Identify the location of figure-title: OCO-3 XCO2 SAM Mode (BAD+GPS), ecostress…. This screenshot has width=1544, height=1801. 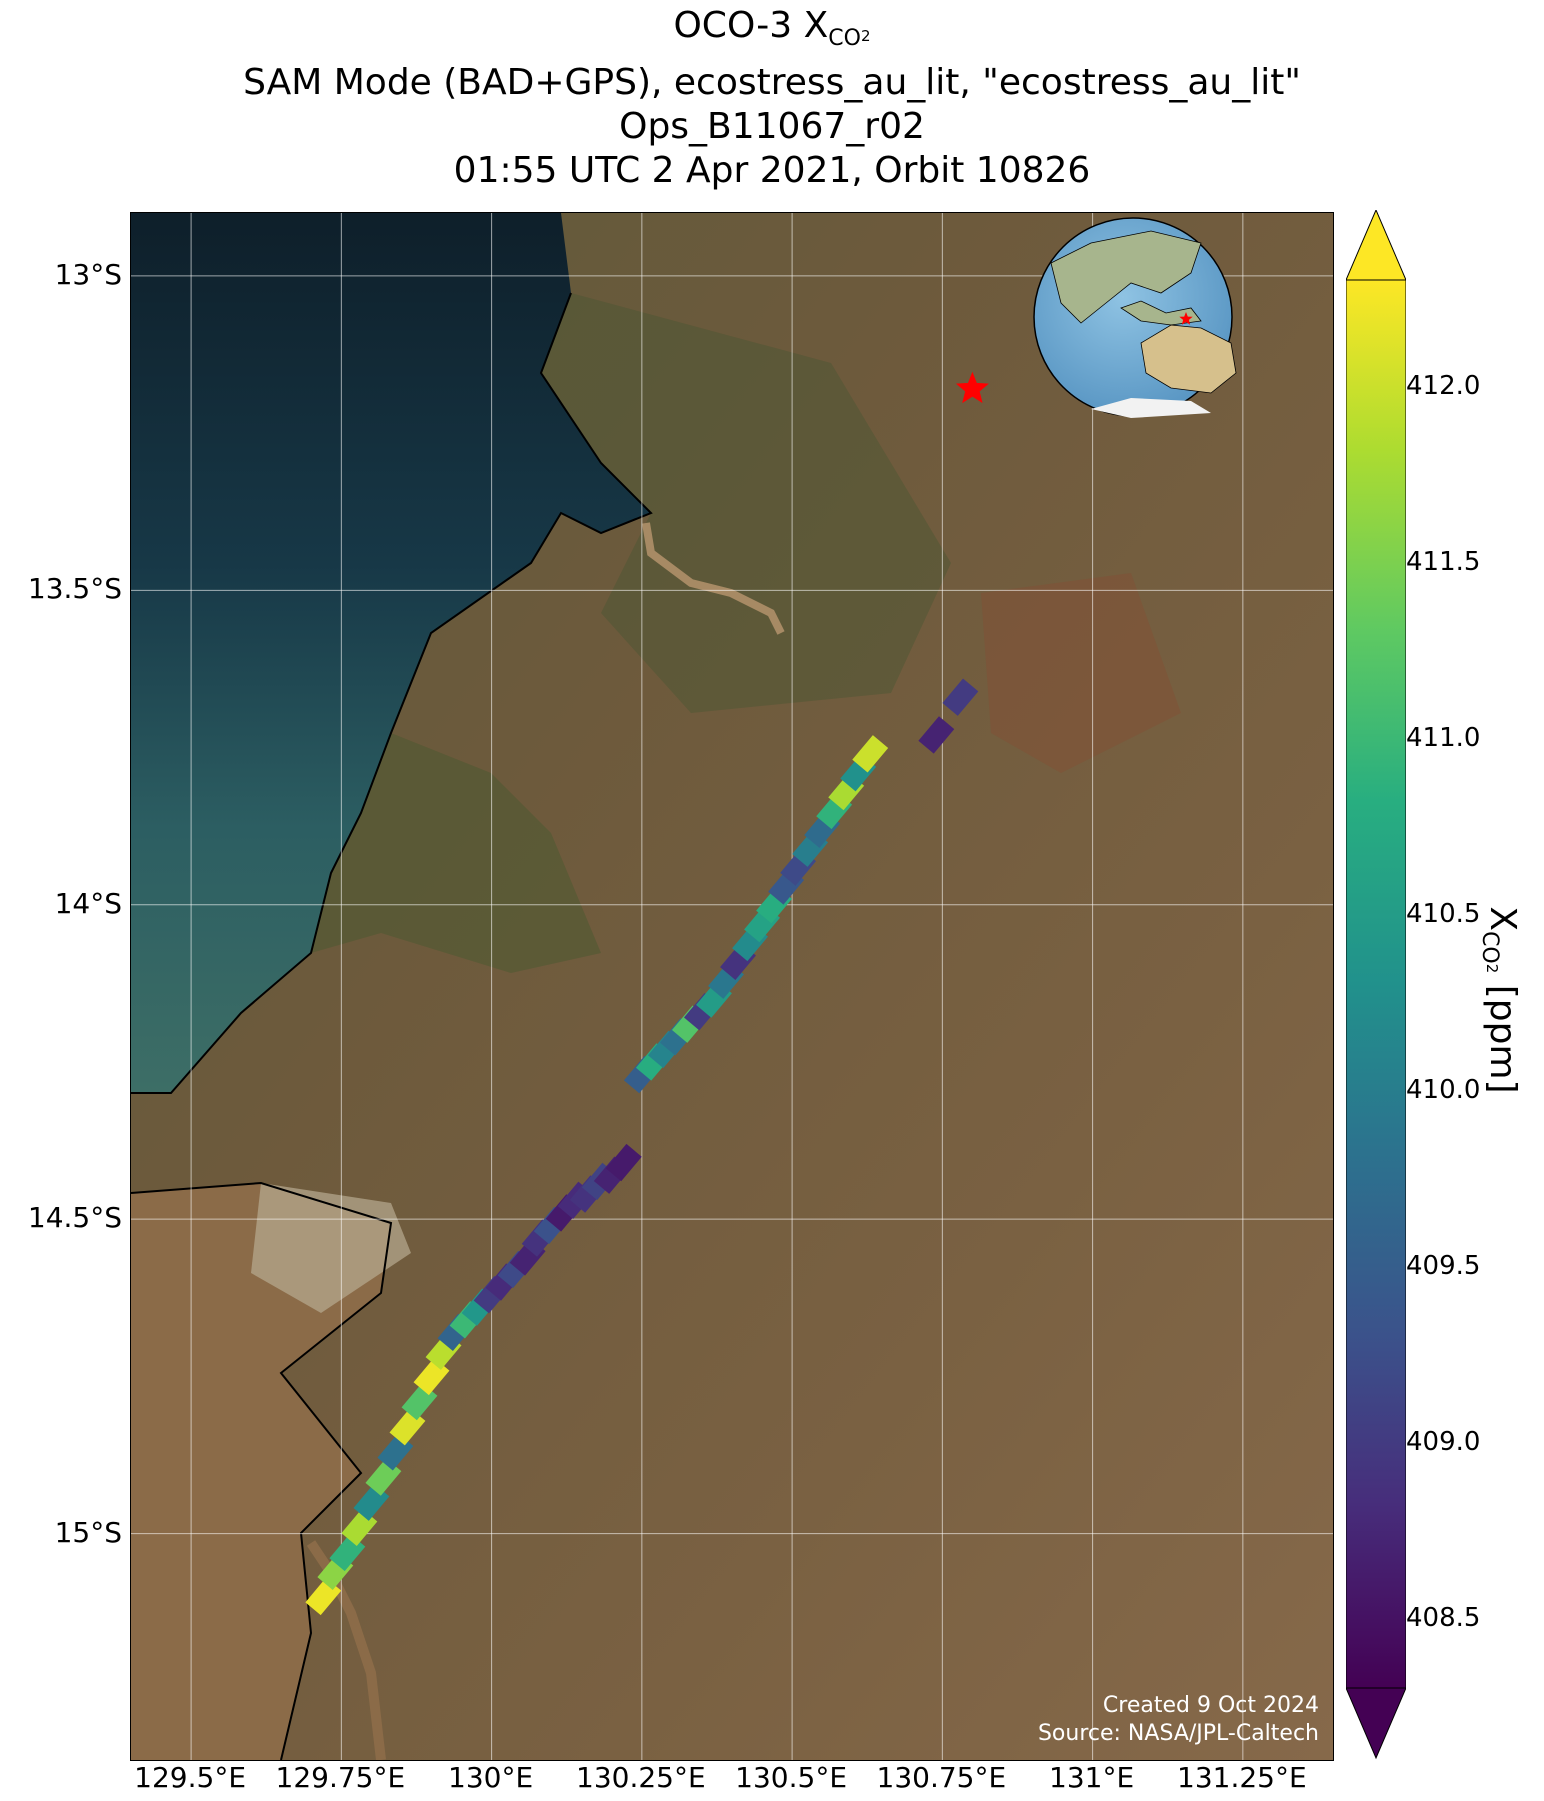
(772, 98).